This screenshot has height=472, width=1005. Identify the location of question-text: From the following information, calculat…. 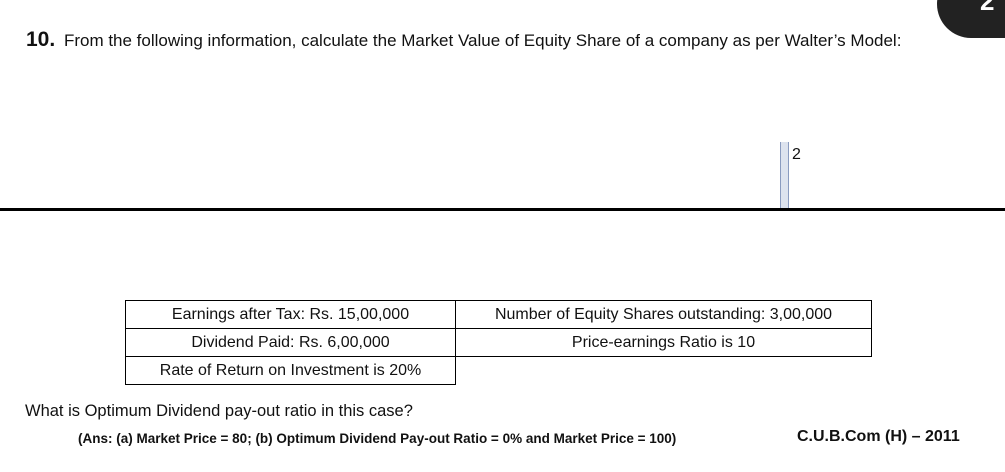
(482, 40).